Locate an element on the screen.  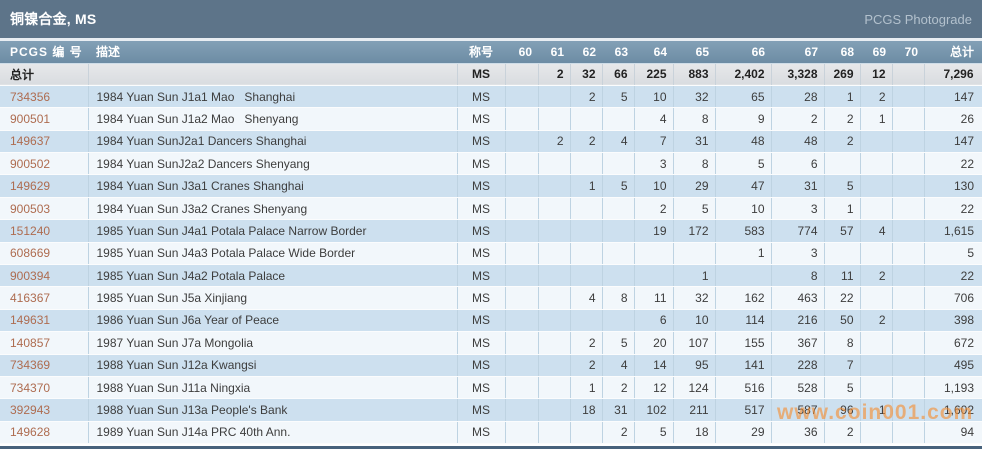
photograde-link: PCGS Photograde is located at coordinates (918, 19).